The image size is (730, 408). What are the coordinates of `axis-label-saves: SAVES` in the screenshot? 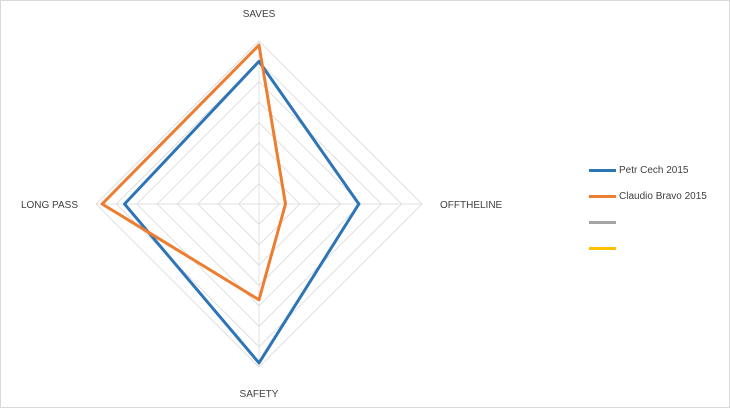 It's located at (259, 14).